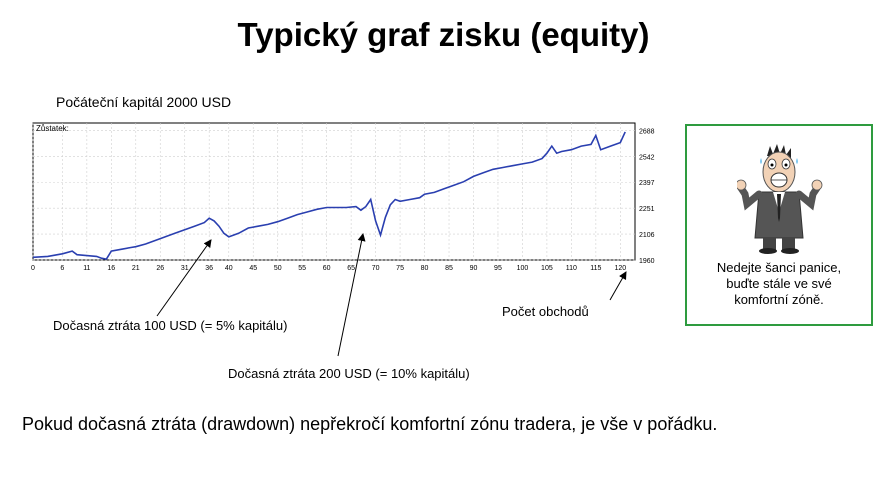 Image resolution: width=887 pixels, height=483 pixels. Describe the element at coordinates (136, 268) in the screenshot. I see `x-tick-label: 21` at that location.